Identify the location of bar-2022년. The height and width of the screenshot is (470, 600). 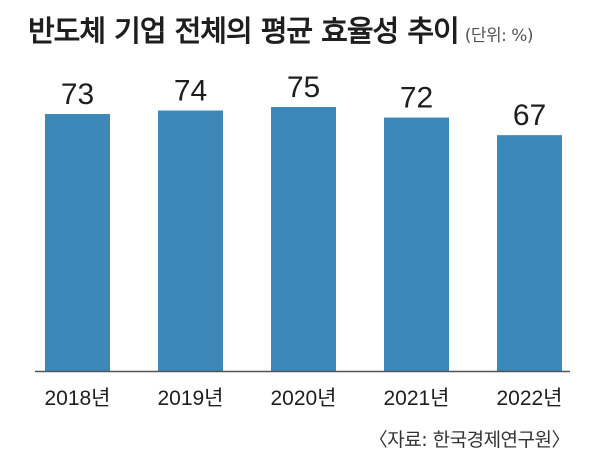
(529, 253).